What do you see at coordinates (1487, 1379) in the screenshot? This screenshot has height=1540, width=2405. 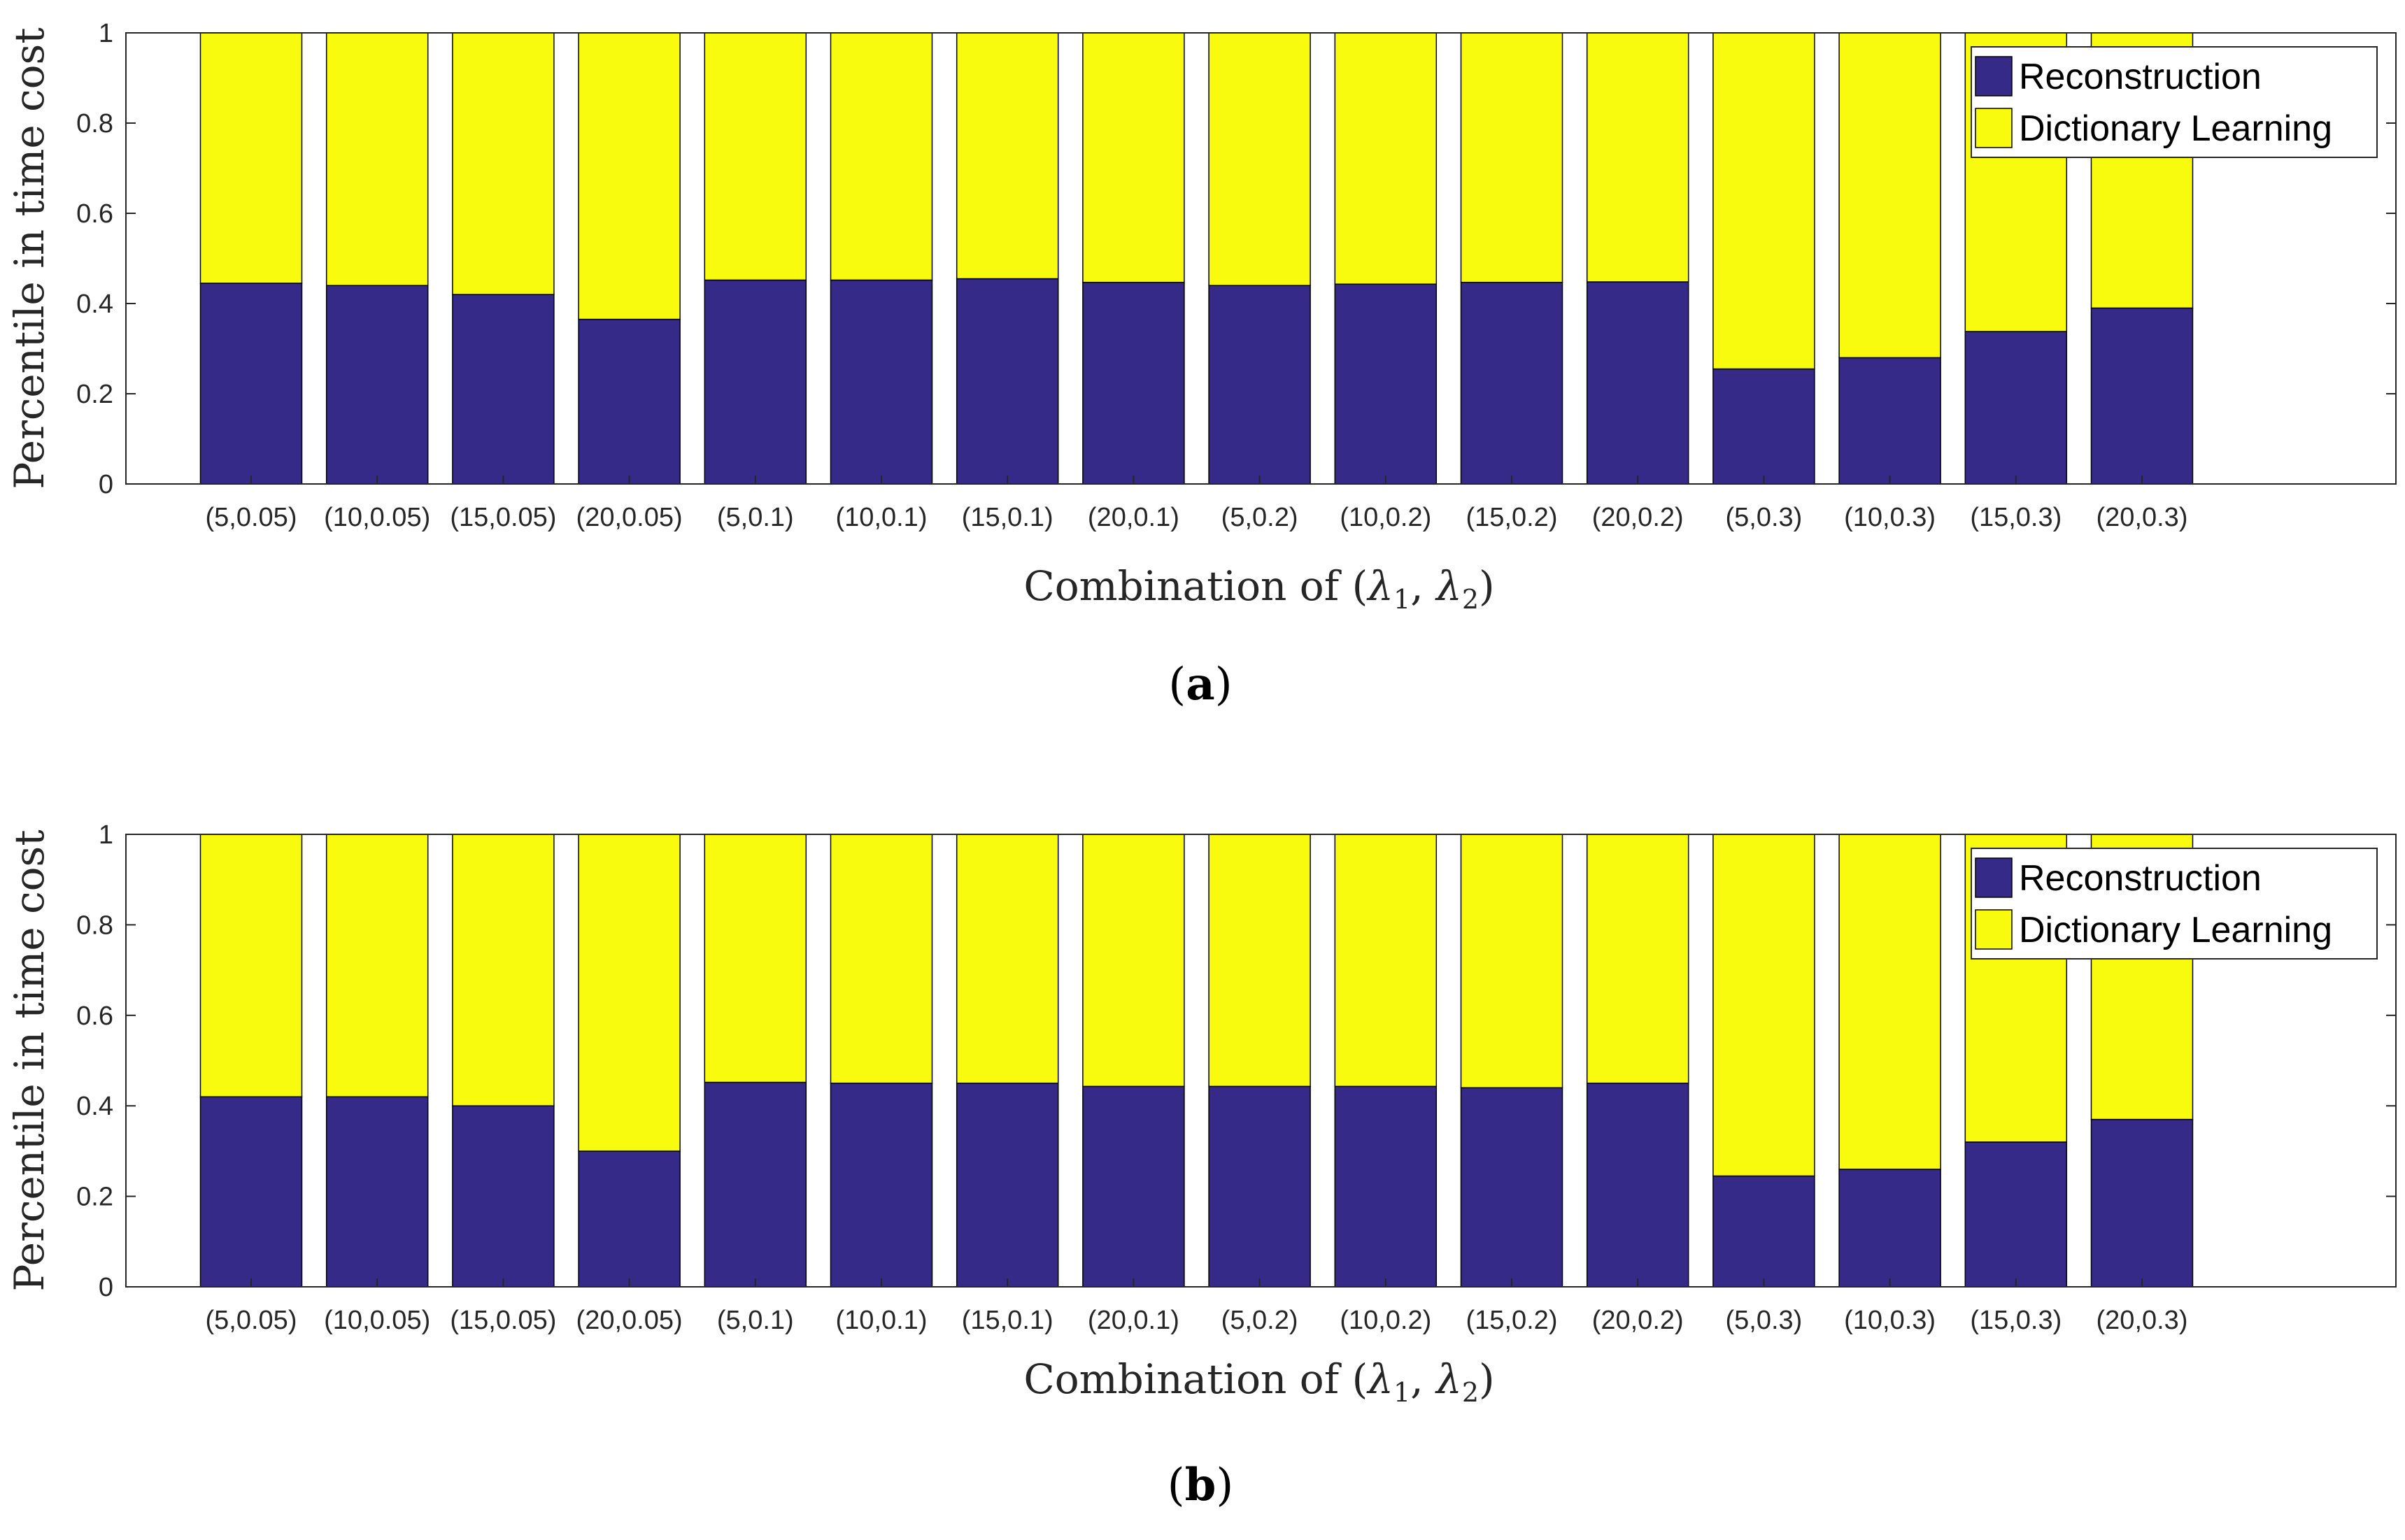 I see `x-axis-label-suffix: )` at bounding box center [1487, 1379].